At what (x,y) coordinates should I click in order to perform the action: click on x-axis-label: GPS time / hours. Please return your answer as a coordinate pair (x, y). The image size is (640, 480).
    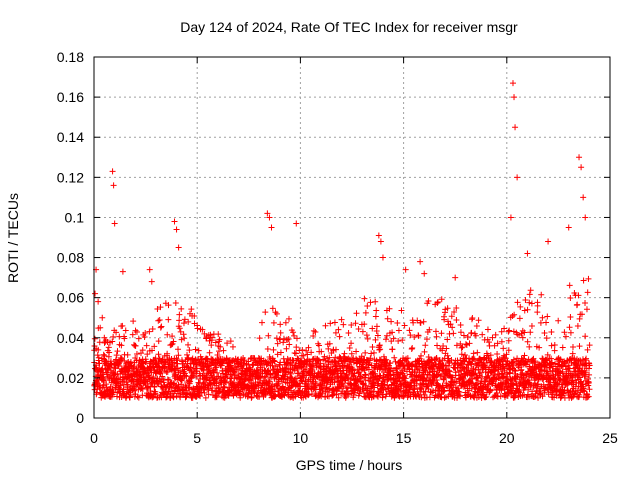
    Looking at the image, I should click on (349, 465).